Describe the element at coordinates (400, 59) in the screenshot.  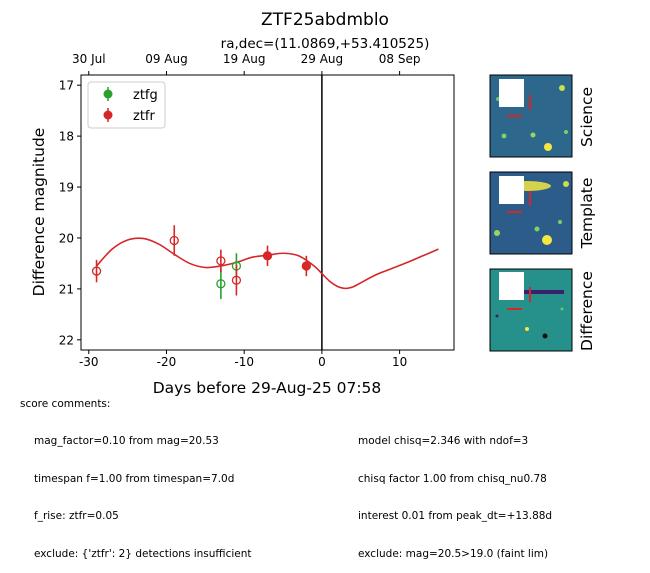
I see `top-tick-label: 08 Sep` at that location.